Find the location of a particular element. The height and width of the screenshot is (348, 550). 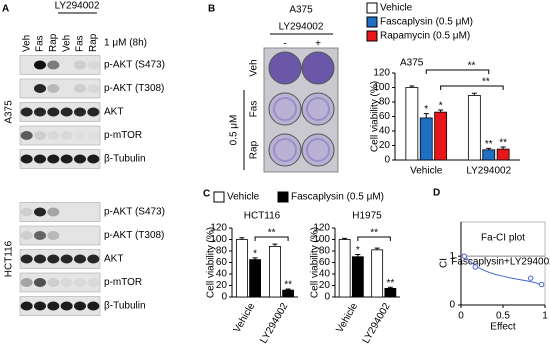

x-axis-label: Effect is located at coordinates (503, 327).